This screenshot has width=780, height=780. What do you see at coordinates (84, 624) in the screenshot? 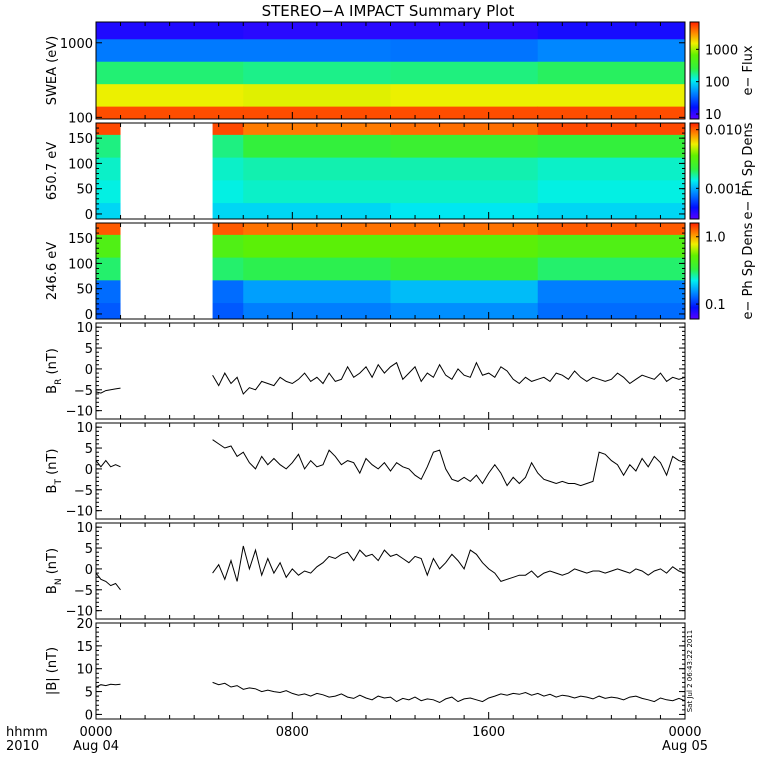
I see `y-tick-label: 20` at bounding box center [84, 624].